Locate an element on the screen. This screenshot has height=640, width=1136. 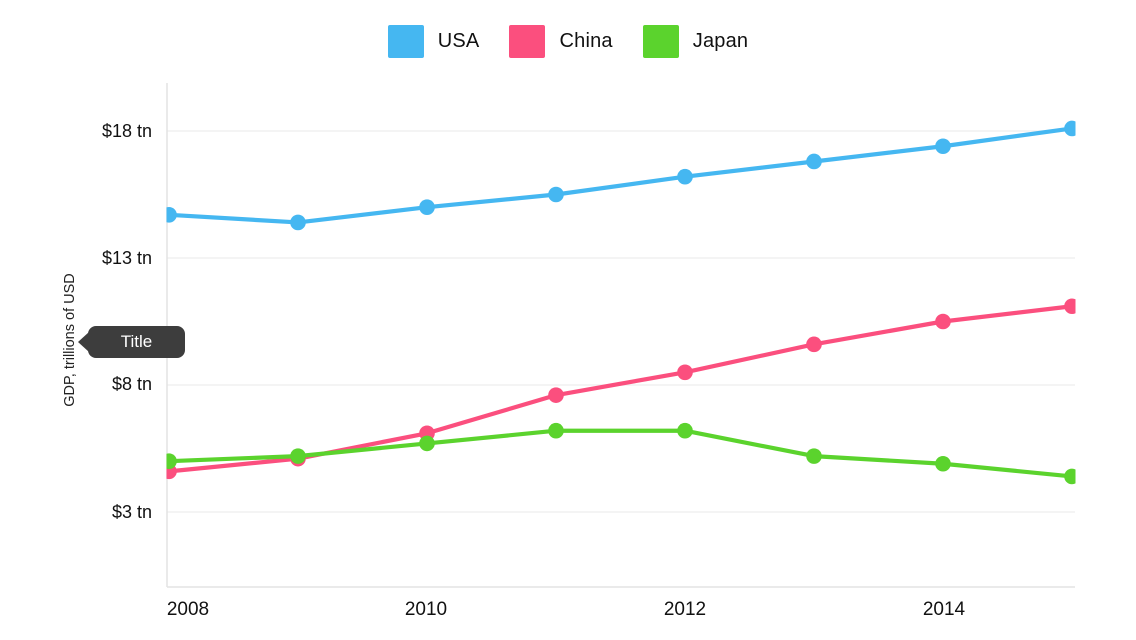
legend-label-japan: Japan is located at coordinates (720, 41).